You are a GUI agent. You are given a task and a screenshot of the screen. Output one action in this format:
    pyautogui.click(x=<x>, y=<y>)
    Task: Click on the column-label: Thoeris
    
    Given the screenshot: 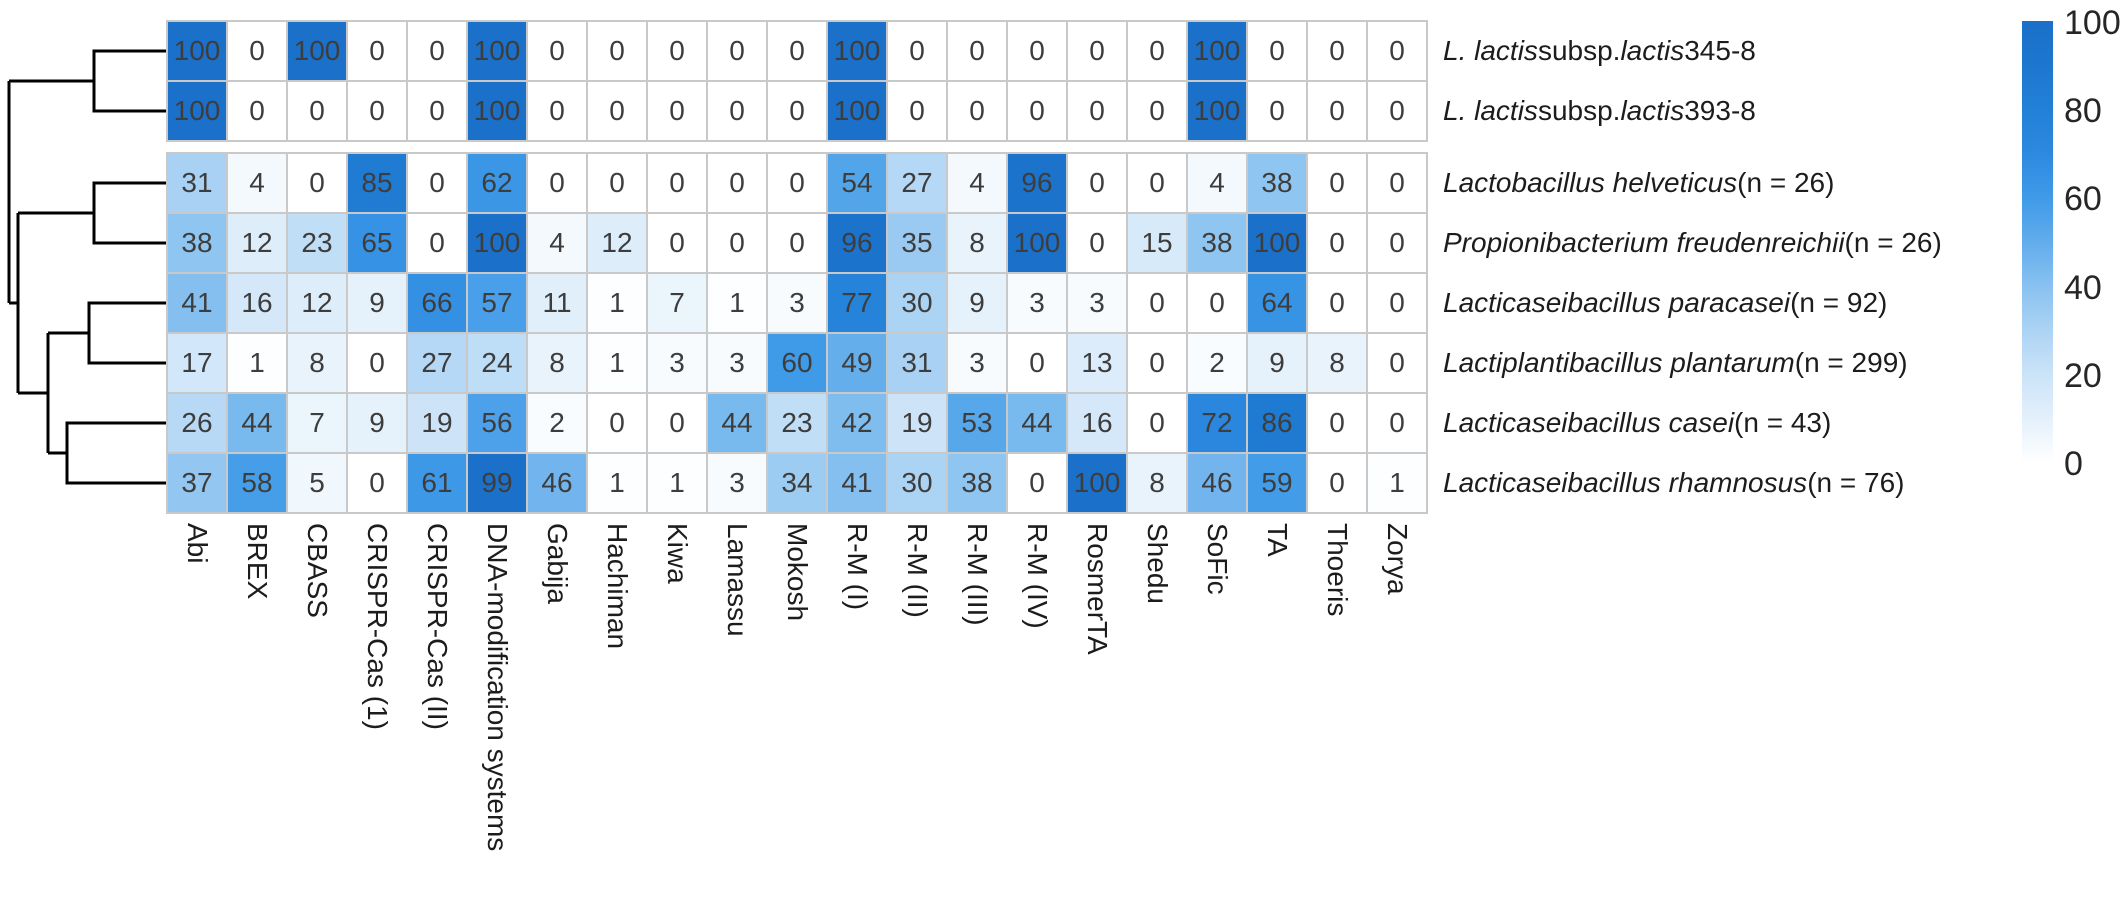 What is the action you would take?
    pyautogui.click(x=1337, y=570)
    